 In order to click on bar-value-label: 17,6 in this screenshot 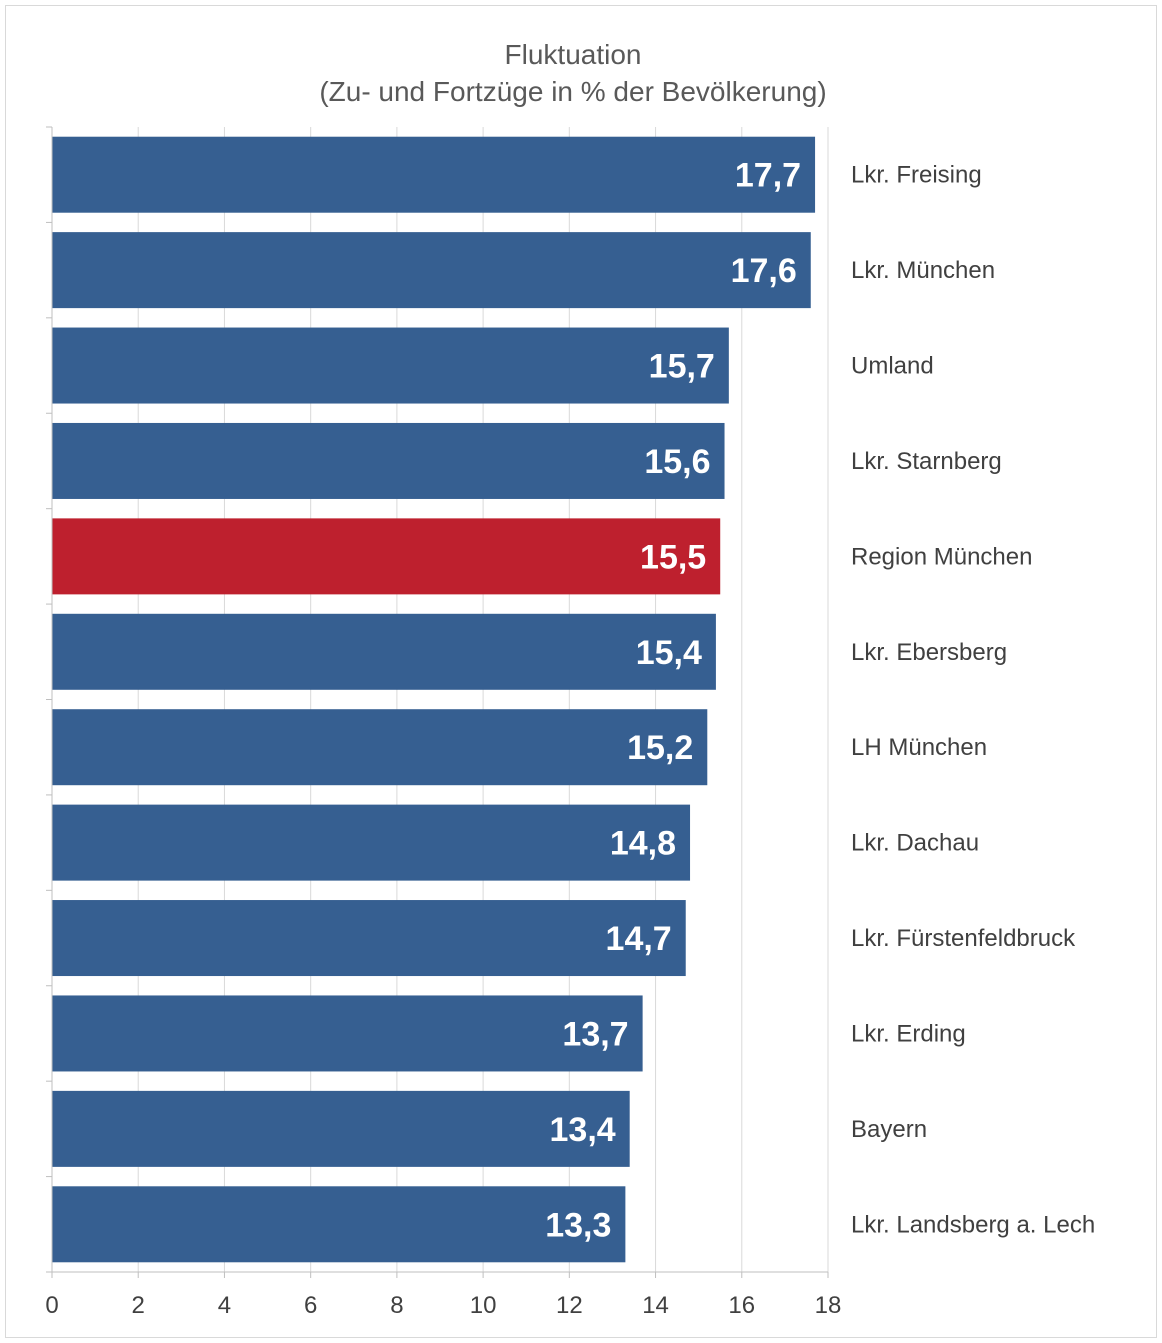, I will do `click(764, 271)`.